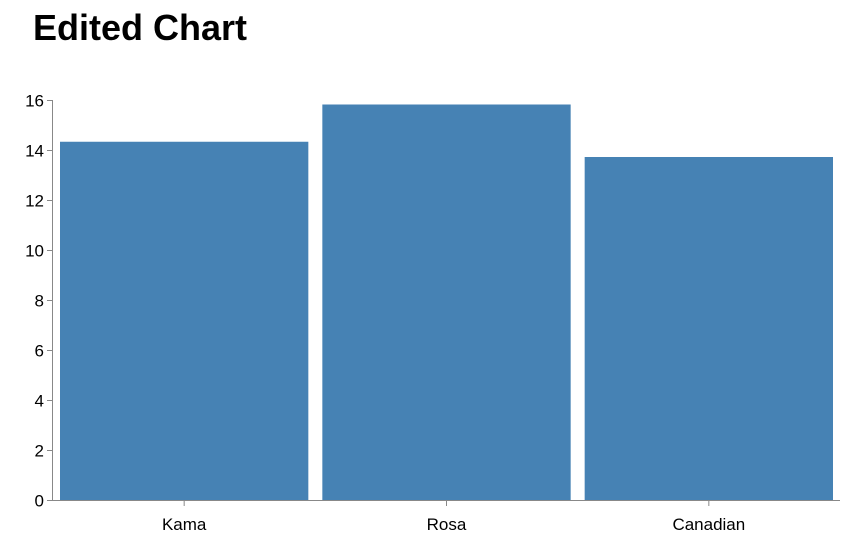 Image resolution: width=858 pixels, height=544 pixels. What do you see at coordinates (34, 101) in the screenshot?
I see `y-tick-label: 16` at bounding box center [34, 101].